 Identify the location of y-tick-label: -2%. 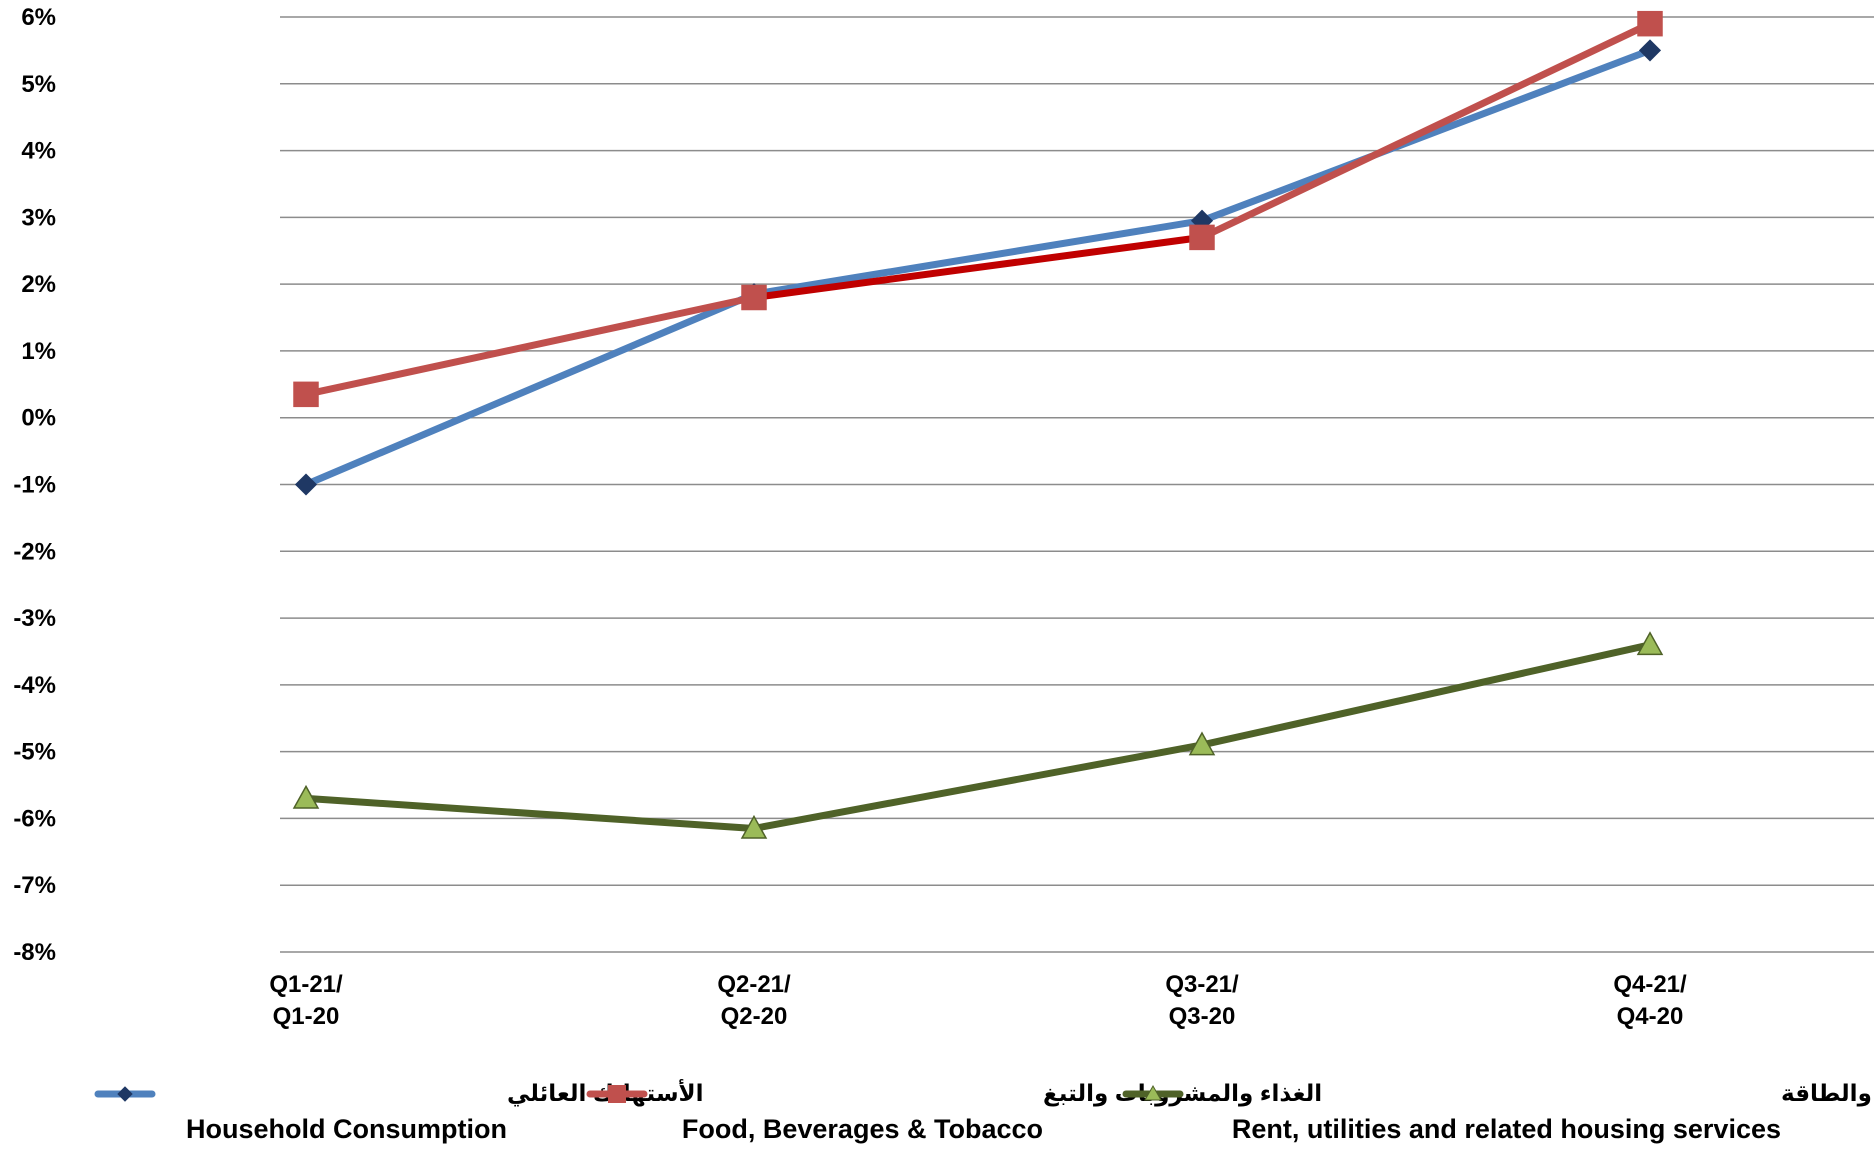
(34, 551).